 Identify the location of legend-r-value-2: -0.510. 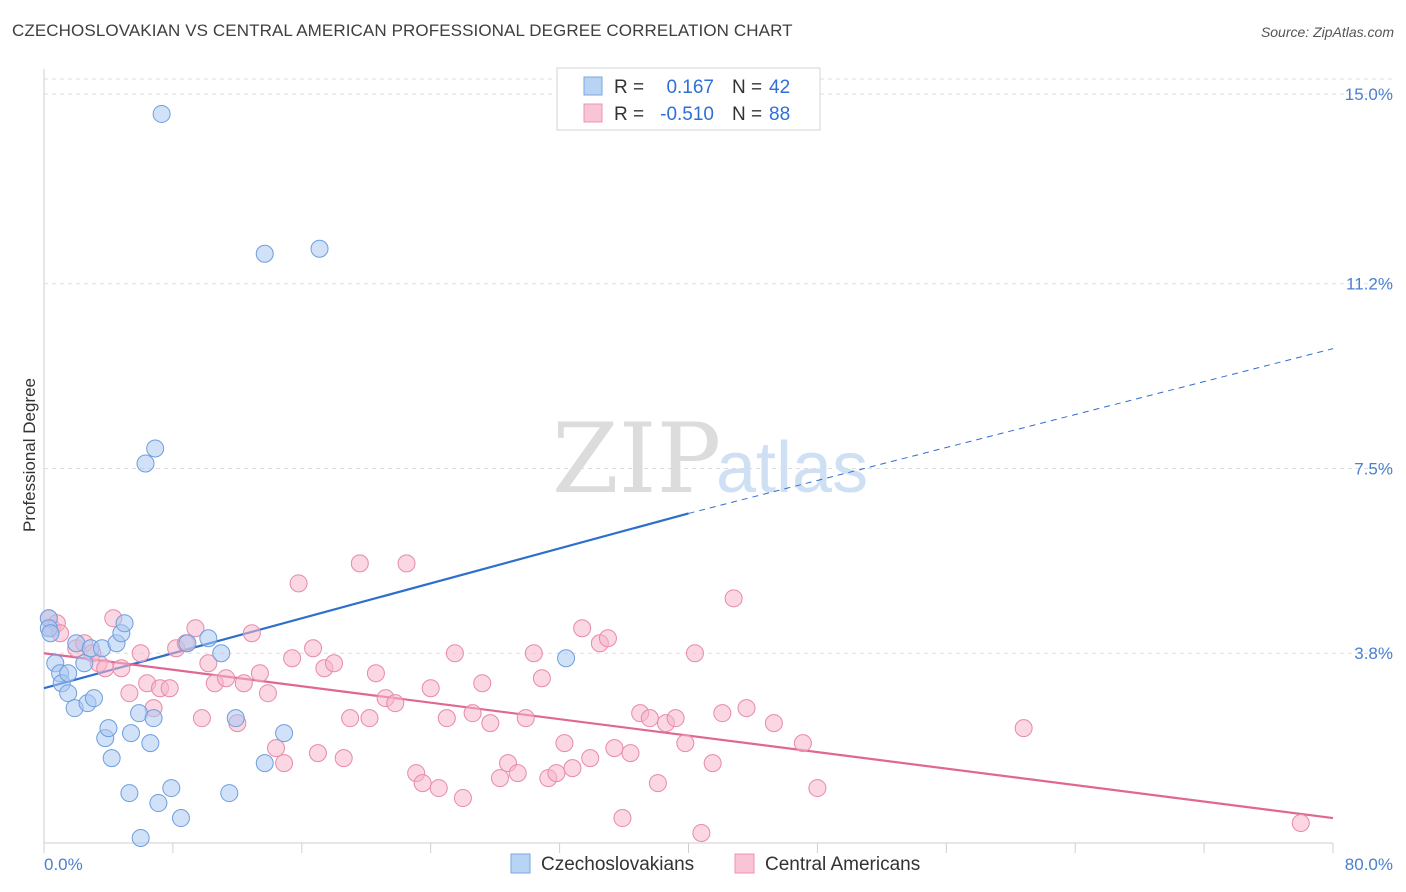
(687, 114).